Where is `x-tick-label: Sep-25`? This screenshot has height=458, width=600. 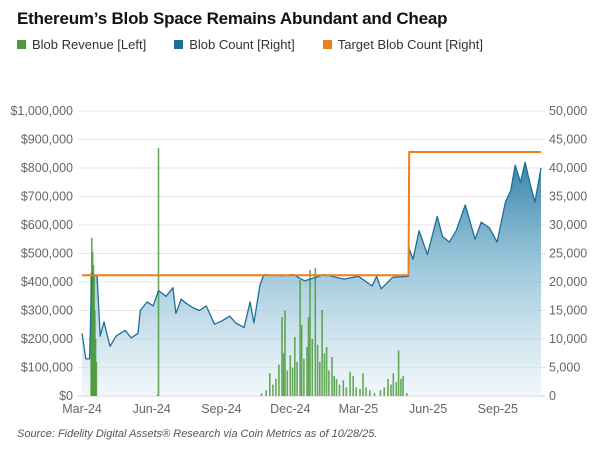
x-tick-label: Sep-25 is located at coordinates (498, 409).